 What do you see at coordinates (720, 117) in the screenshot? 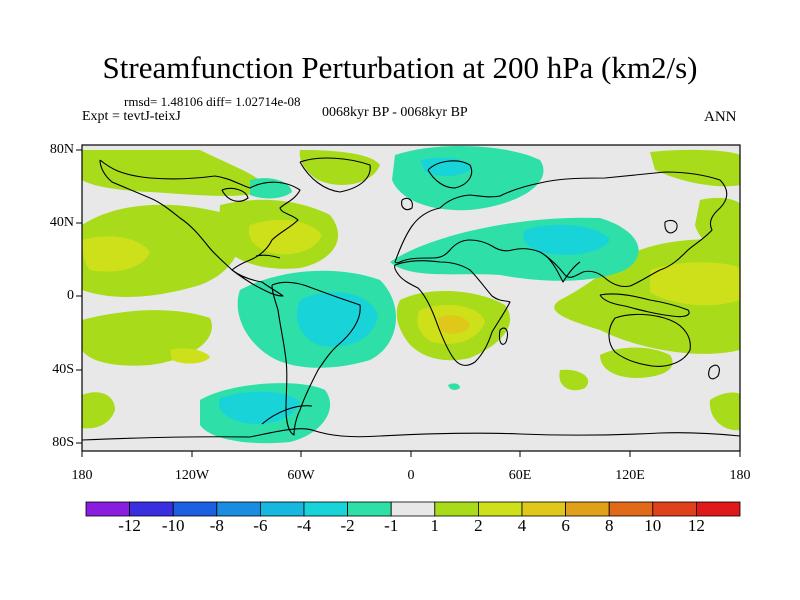
I see `season-label: ANN` at bounding box center [720, 117].